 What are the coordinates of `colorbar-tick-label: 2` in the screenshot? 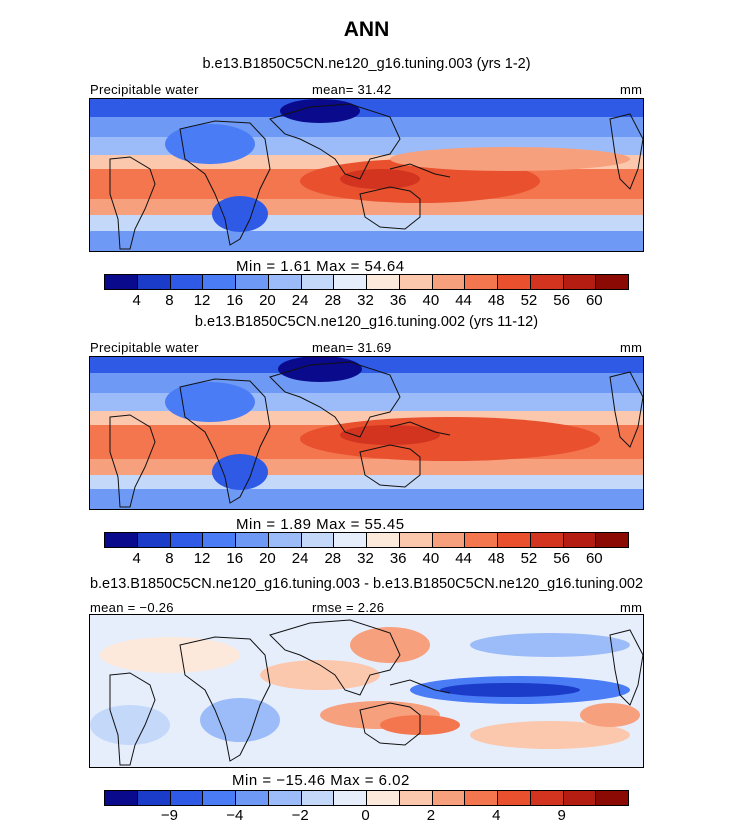 It's located at (431, 815).